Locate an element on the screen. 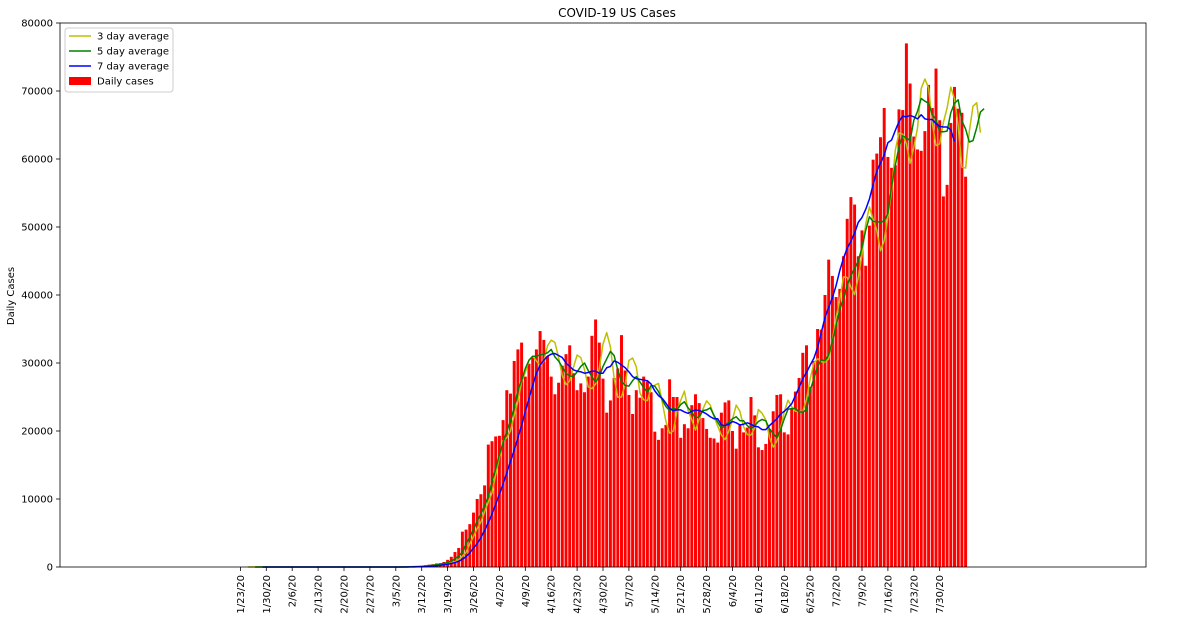  x-tick-label: 4/2/20 is located at coordinates (500, 591).